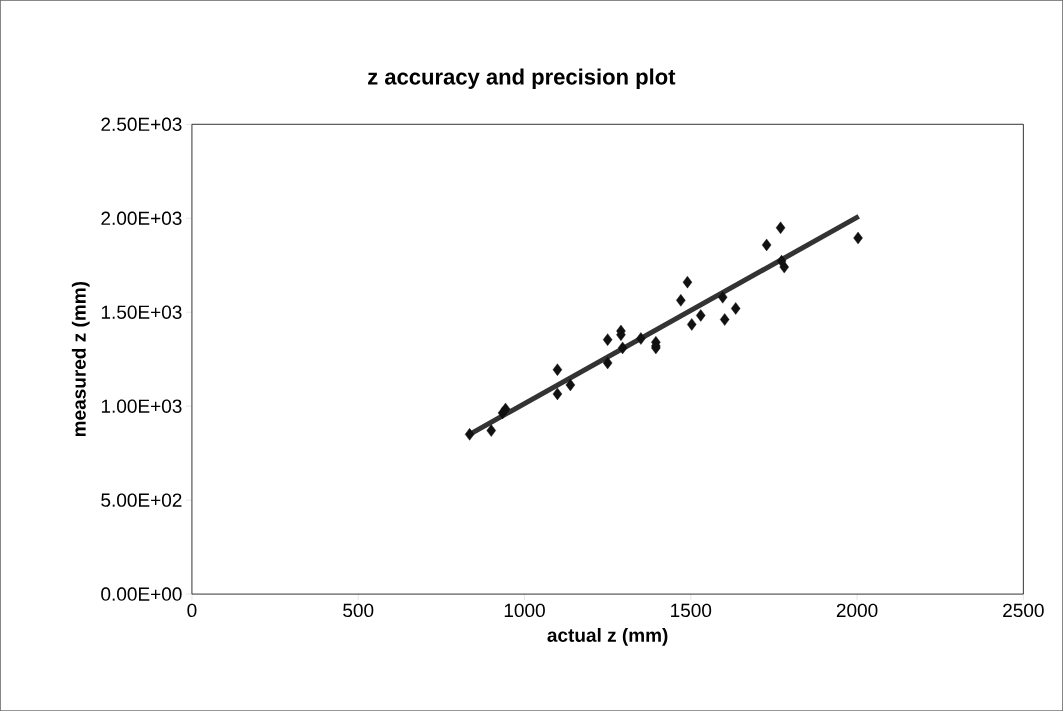 The image size is (1063, 711). I want to click on y-tick-label: 2.50E+03, so click(141, 124).